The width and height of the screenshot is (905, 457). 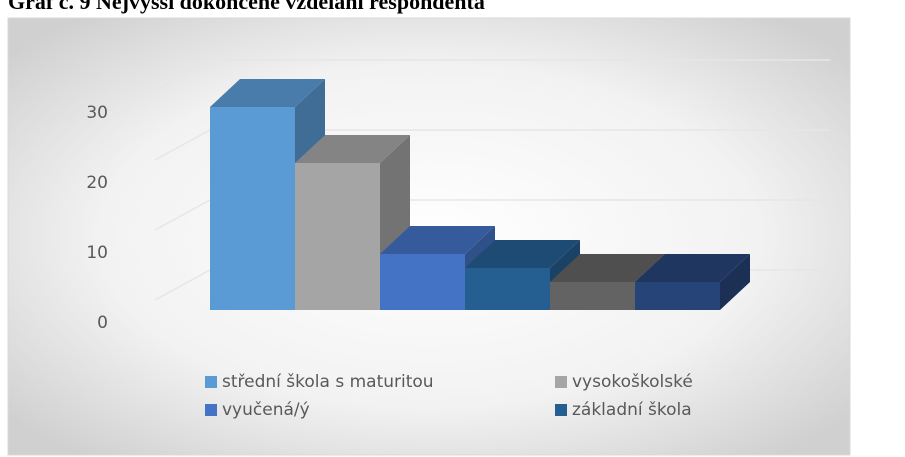 I want to click on legend-label: základní škola, so click(x=632, y=410).